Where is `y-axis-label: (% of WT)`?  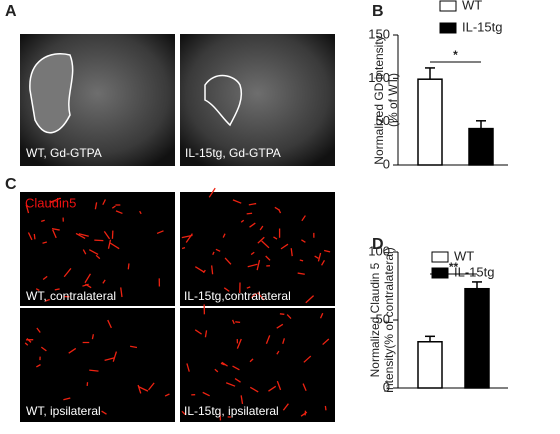 y-axis-label: (% of WT) is located at coordinates (393, 100).